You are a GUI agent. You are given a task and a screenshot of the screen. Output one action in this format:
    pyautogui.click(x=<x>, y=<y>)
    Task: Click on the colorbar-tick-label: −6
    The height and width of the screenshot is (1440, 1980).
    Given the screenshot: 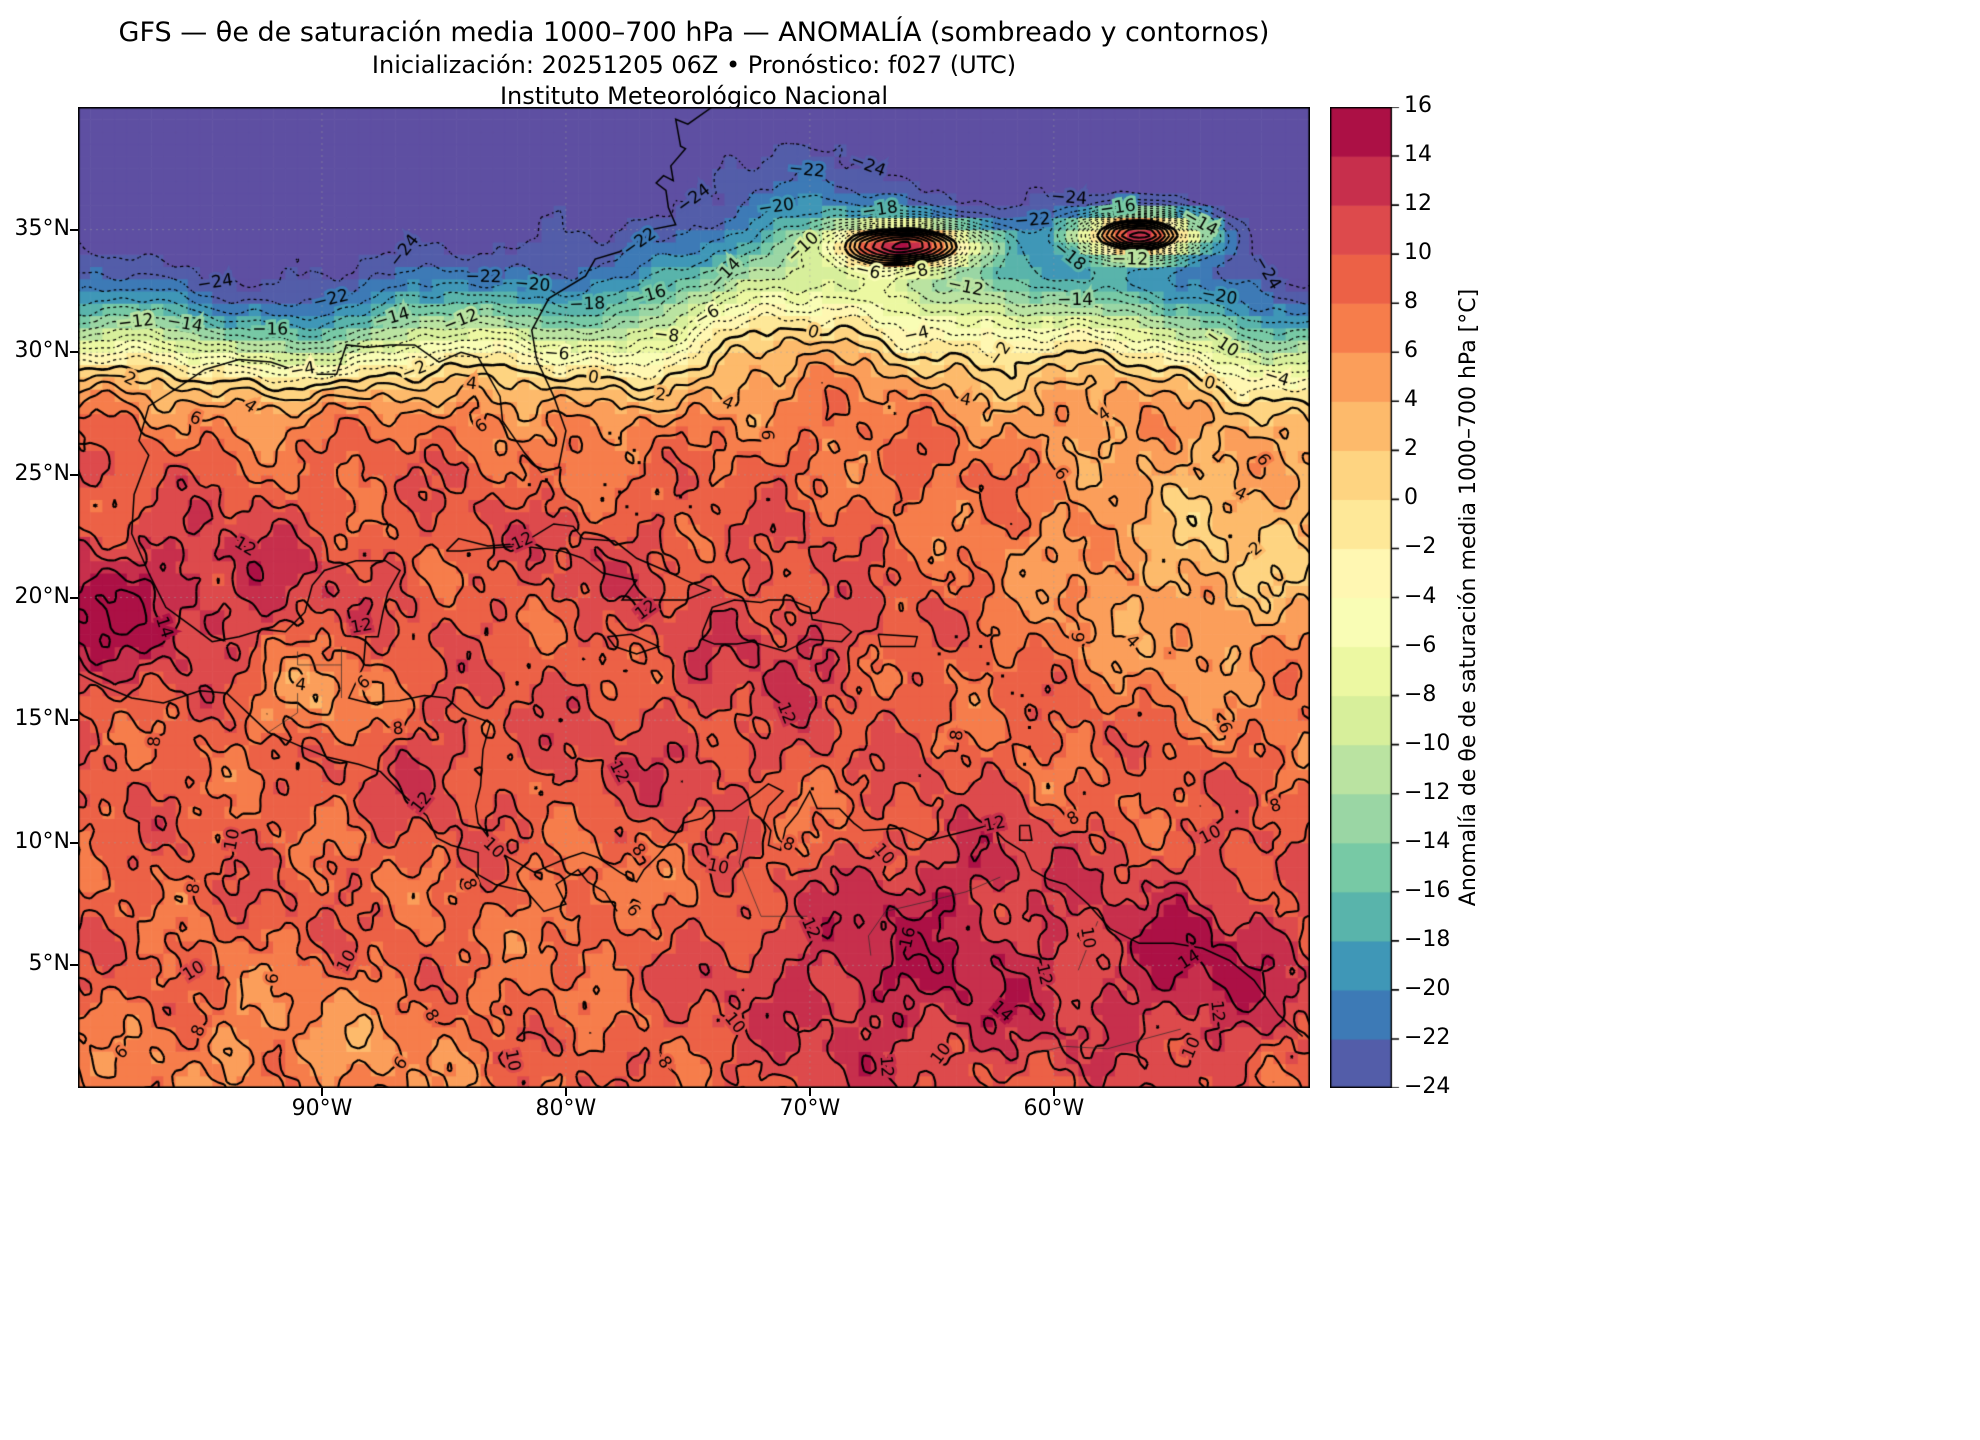 What is the action you would take?
    pyautogui.click(x=1420, y=645)
    